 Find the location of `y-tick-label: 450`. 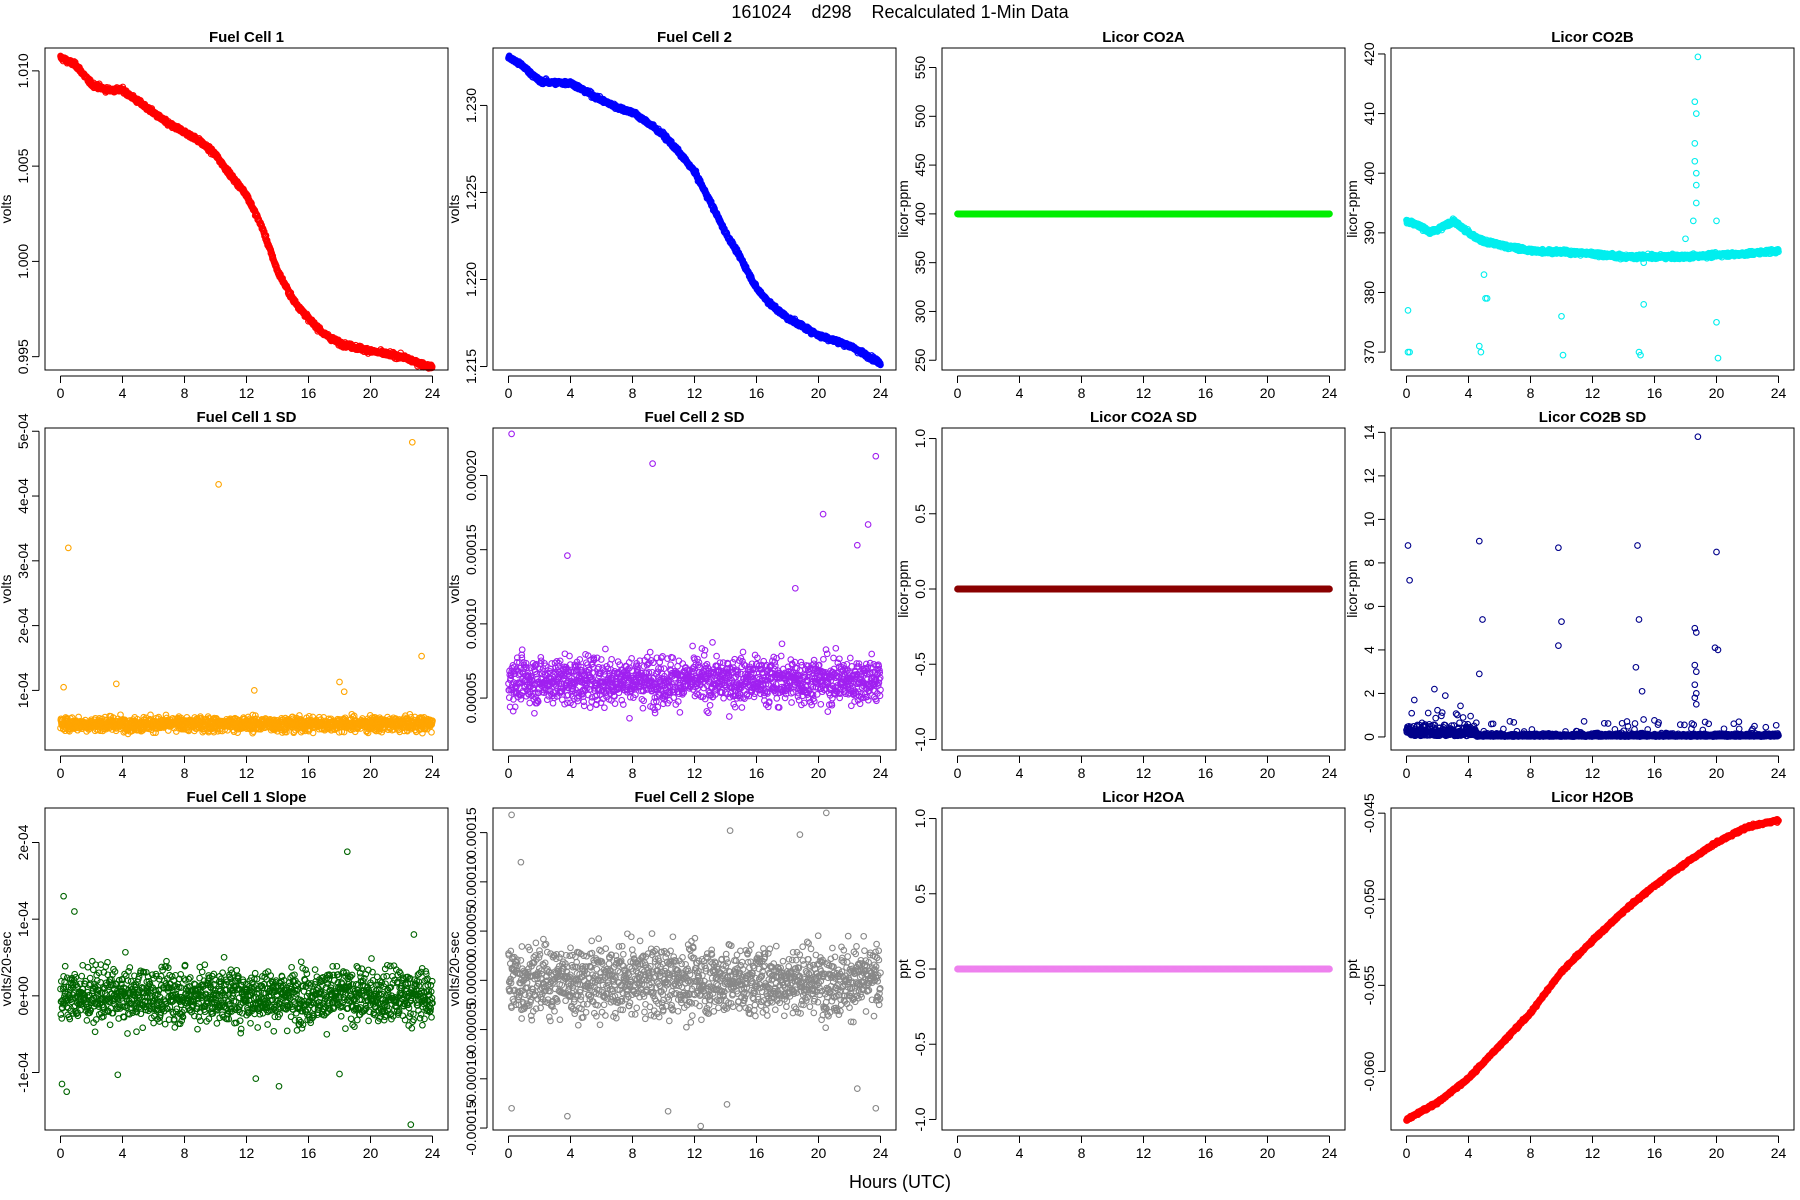

y-tick-label: 450 is located at coordinates (920, 165).